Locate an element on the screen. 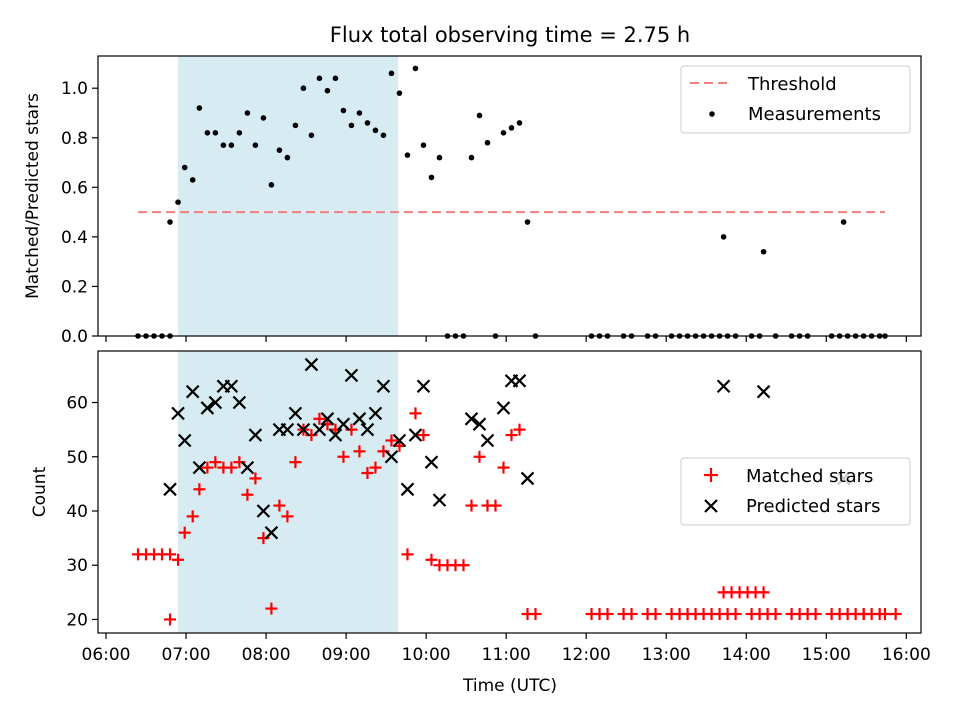 Image resolution: width=960 pixels, height=724 pixels. bottom-x-tick-label: 10:00 is located at coordinates (426, 655).